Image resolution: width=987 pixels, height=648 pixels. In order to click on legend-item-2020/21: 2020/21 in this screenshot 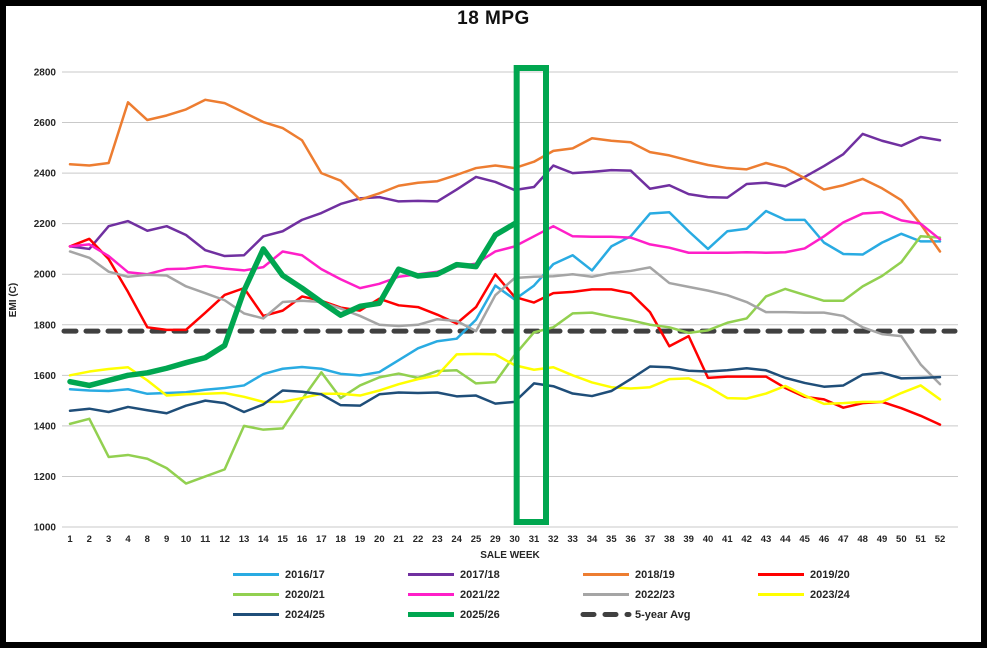, I will do `click(279, 595)`.